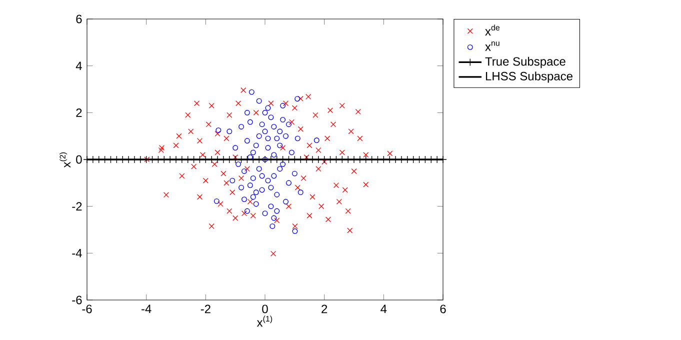  Describe the element at coordinates (264, 321) in the screenshot. I see `x-axis-title: x$^{(1)}$` at that location.